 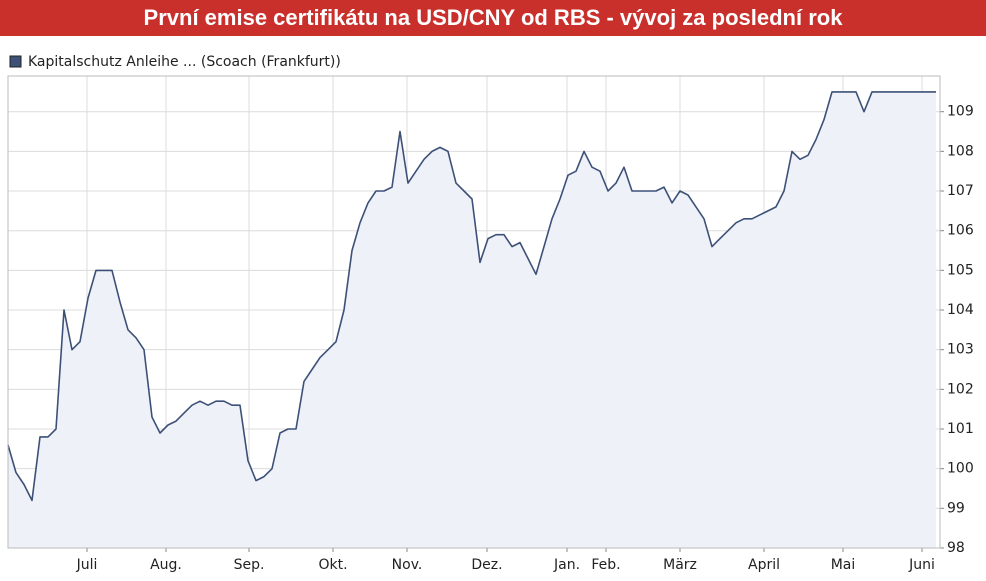 I want to click on x-tick-label: März, so click(x=680, y=565).